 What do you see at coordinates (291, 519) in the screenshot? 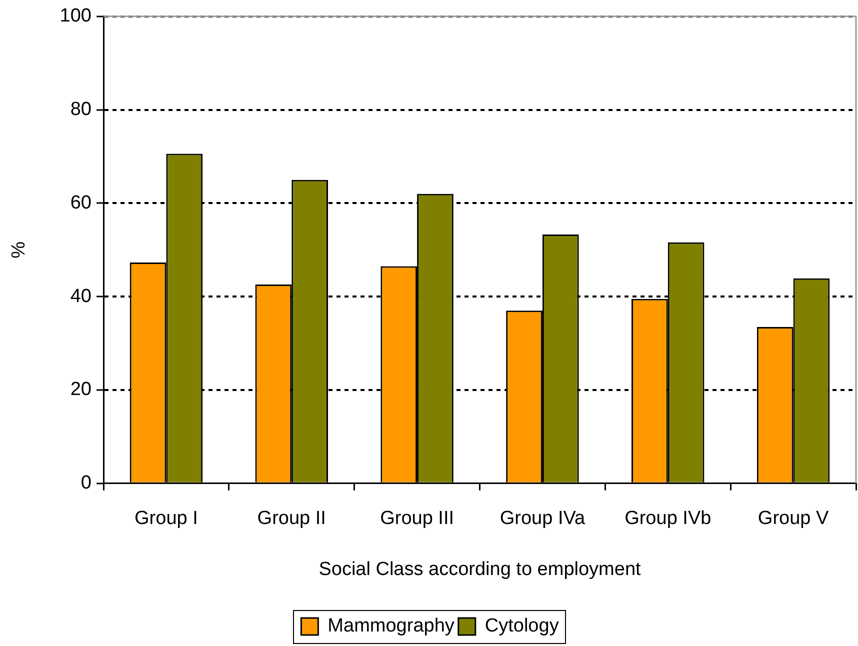
I see `x-tick-label: Group II` at bounding box center [291, 519].